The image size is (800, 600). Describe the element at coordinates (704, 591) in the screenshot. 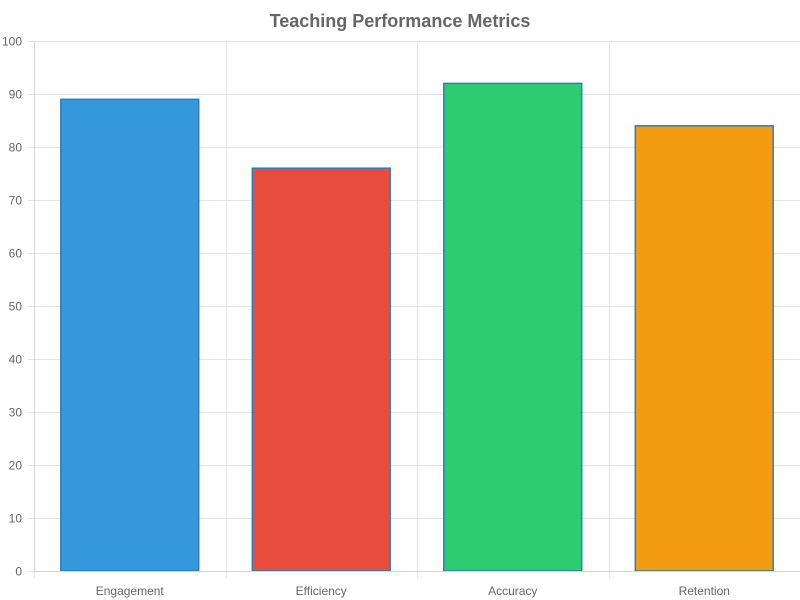

I see `x-tick-label: Retention` at that location.